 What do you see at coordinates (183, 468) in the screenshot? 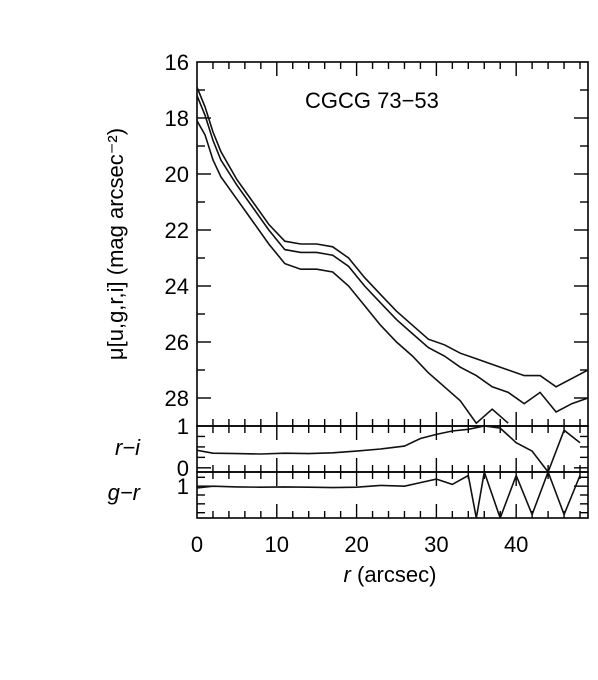
I see `y-tick-label-r_minus_i: 0` at bounding box center [183, 468].